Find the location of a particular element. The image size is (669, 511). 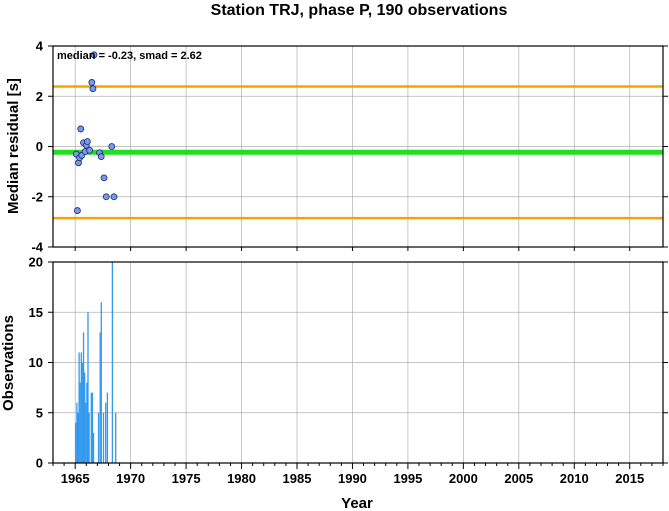

x-tick-label: 1970 is located at coordinates (130, 478).